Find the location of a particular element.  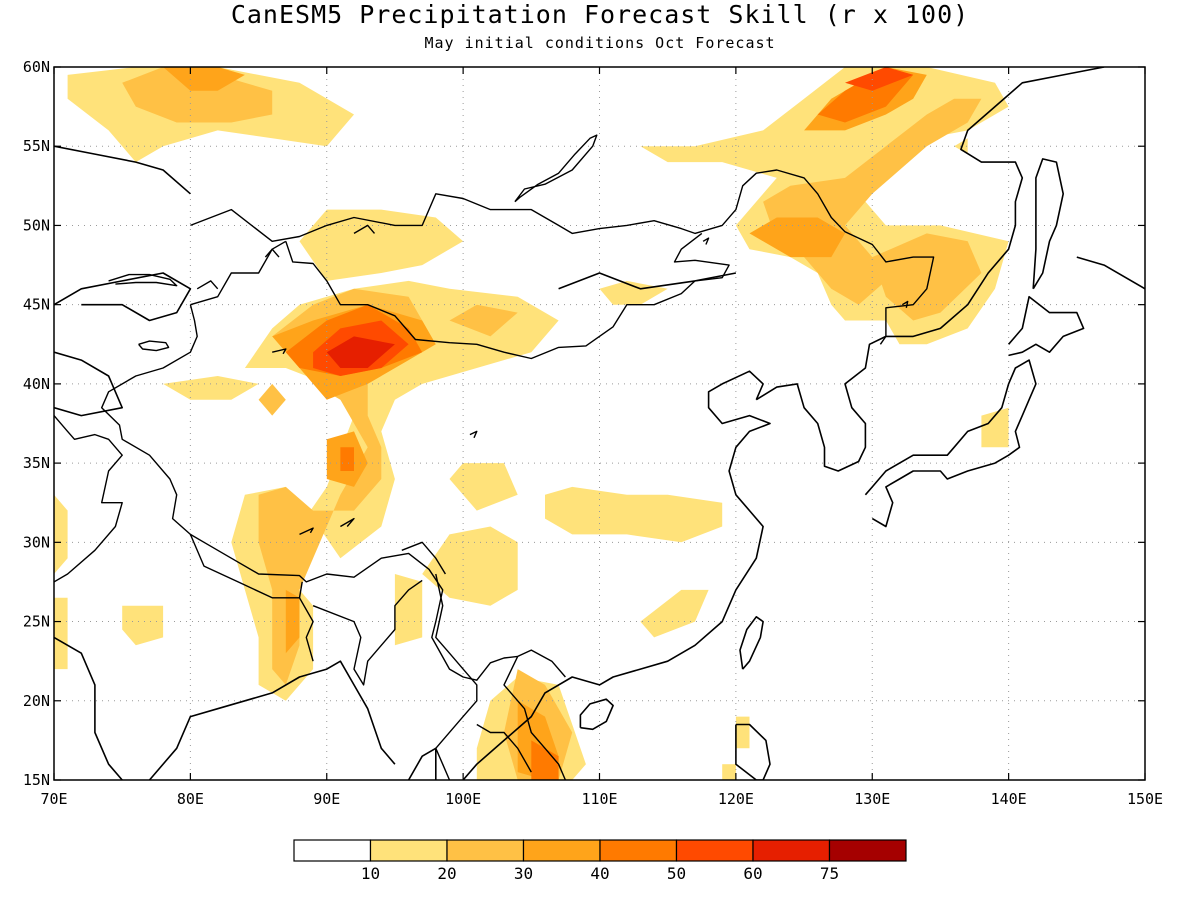

colorbar-label: 50 is located at coordinates (676, 873).